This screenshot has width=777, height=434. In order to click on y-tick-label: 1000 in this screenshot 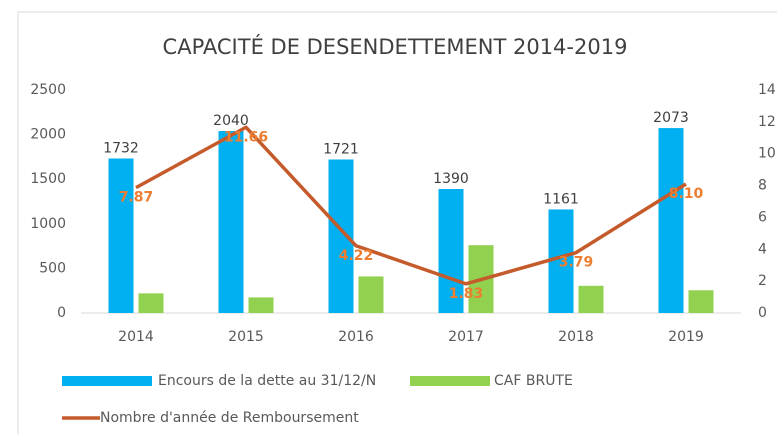, I will do `click(48, 224)`.